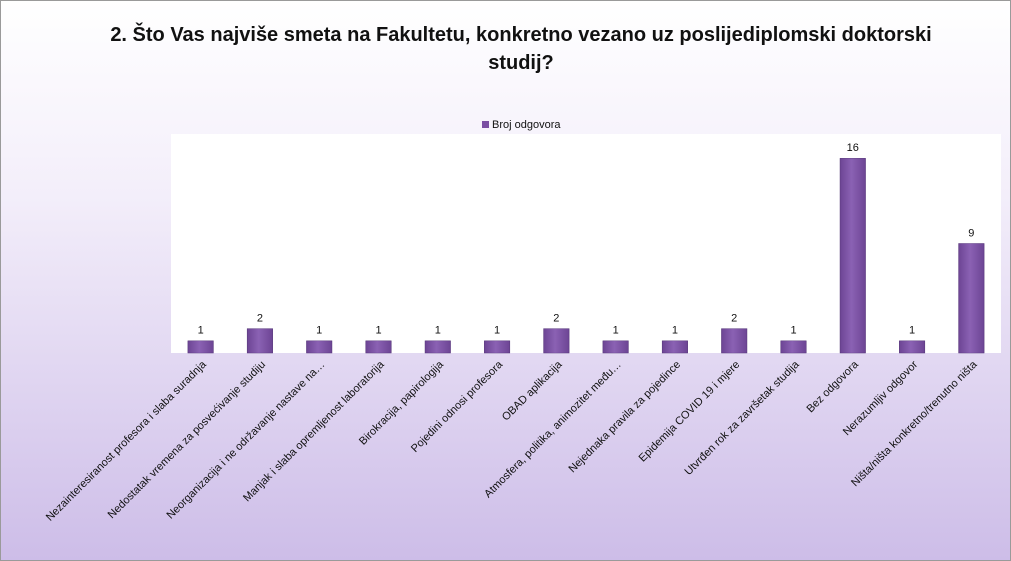 Image resolution: width=1011 pixels, height=561 pixels. What do you see at coordinates (532, 390) in the screenshot?
I see `x-tick-label: OBAD aplikacija` at bounding box center [532, 390].